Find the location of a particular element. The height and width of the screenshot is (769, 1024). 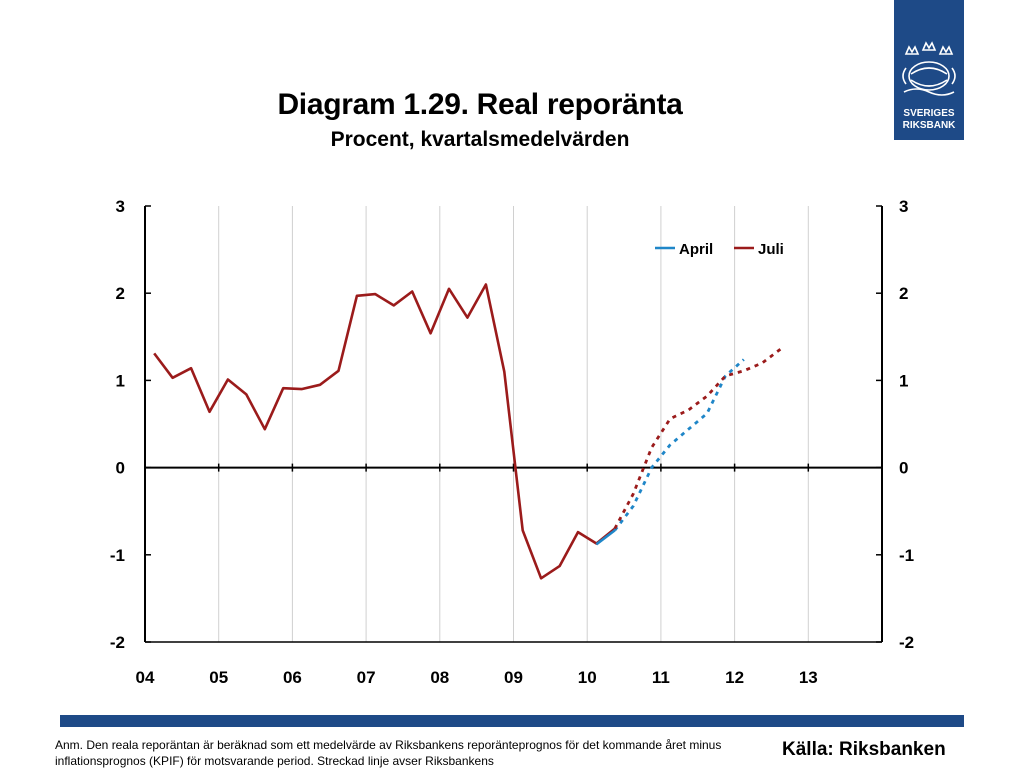

y-tick-label-right: 1 is located at coordinates (903, 380).